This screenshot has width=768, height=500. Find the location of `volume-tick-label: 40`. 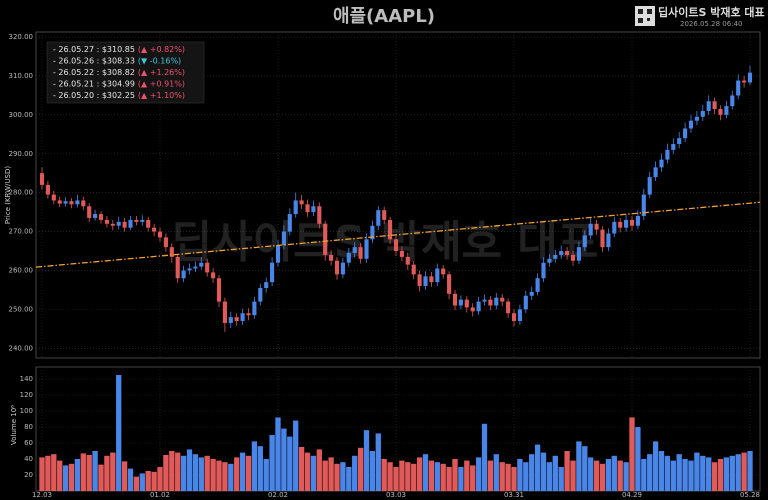

volume-tick-label: 40 is located at coordinates (28, 459).